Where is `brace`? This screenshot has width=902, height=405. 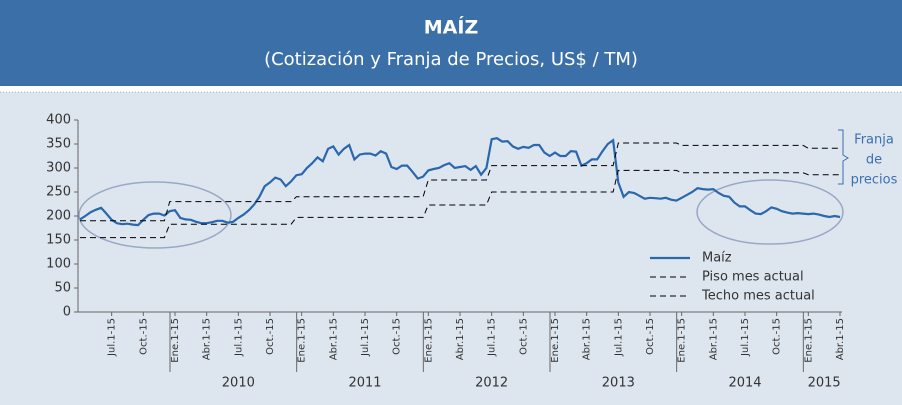 brace is located at coordinates (843, 157).